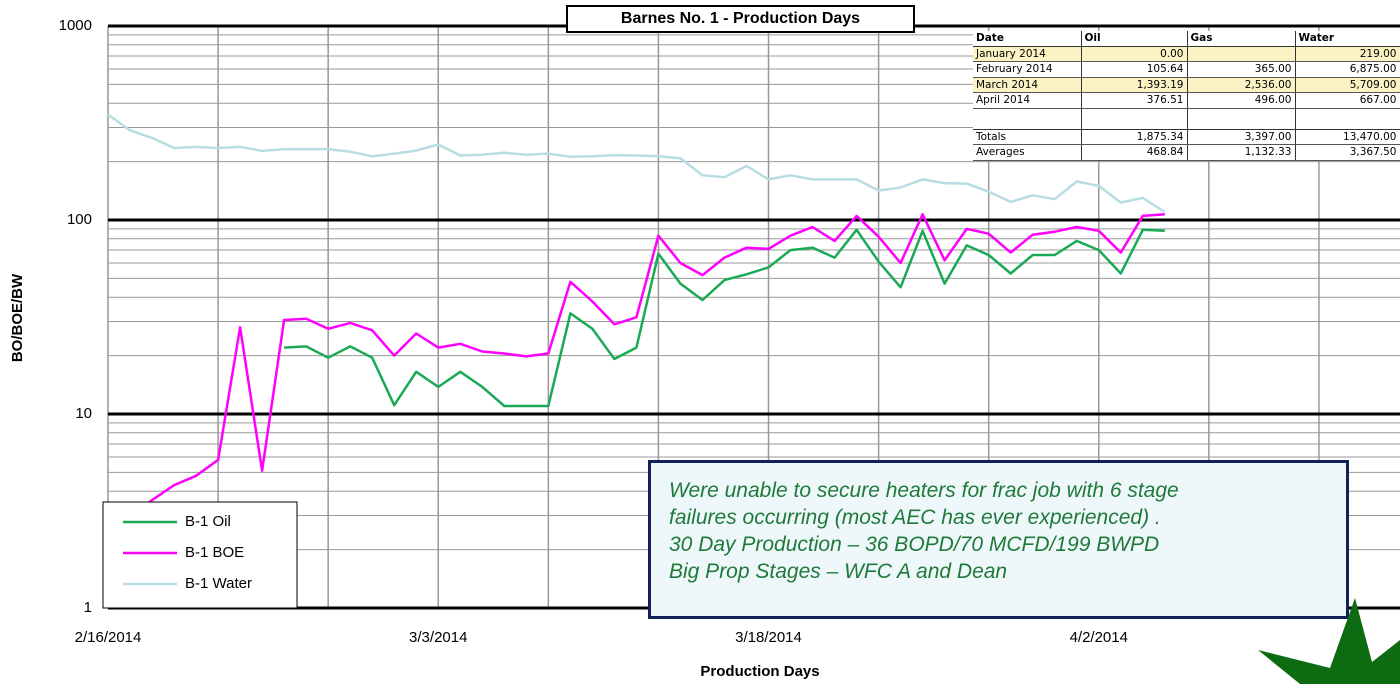  I want to click on table-cell: 219.00, so click(1347, 54).